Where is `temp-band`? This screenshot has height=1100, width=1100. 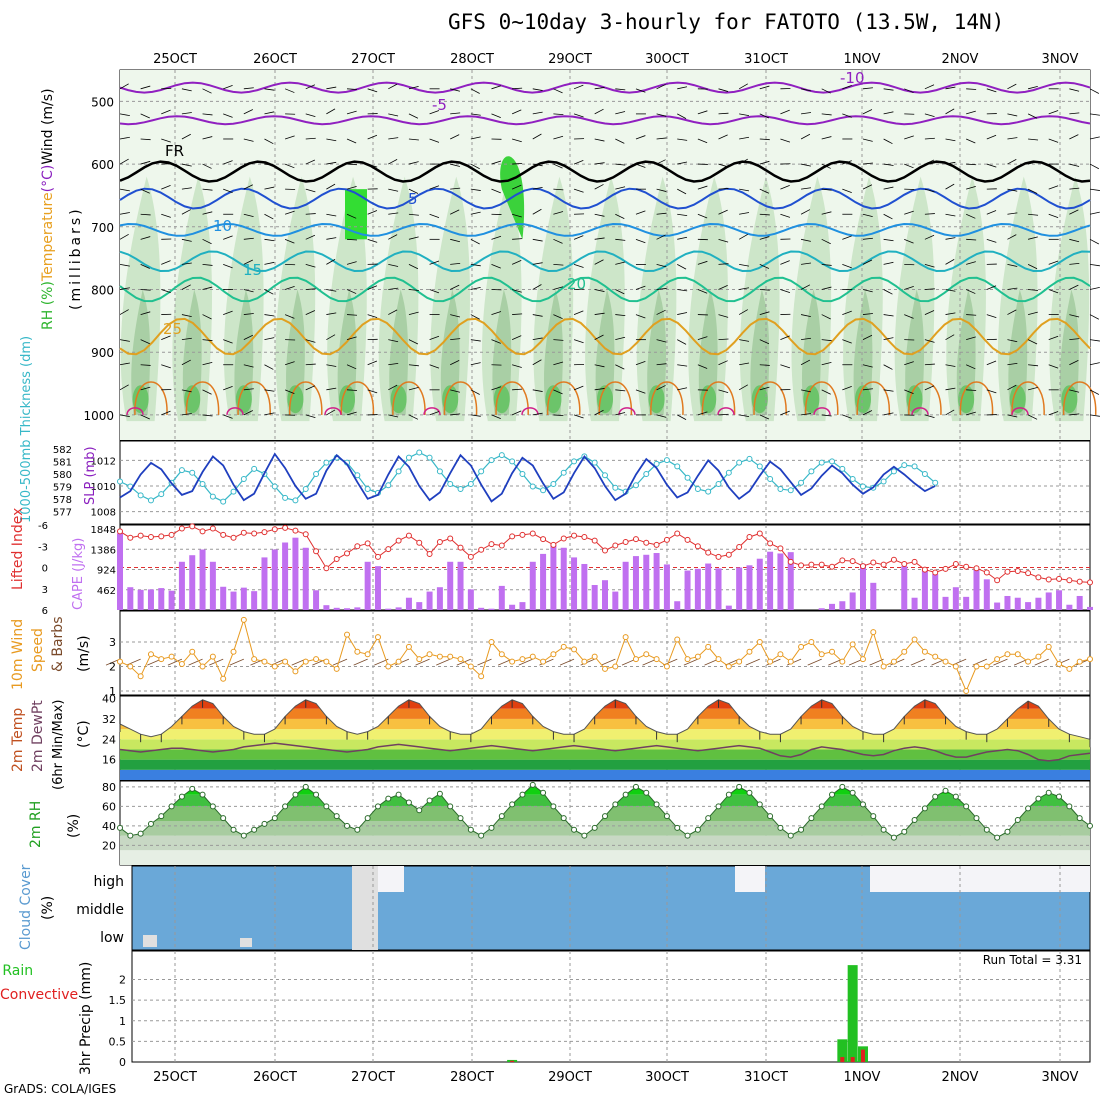 temp-band is located at coordinates (605, 734).